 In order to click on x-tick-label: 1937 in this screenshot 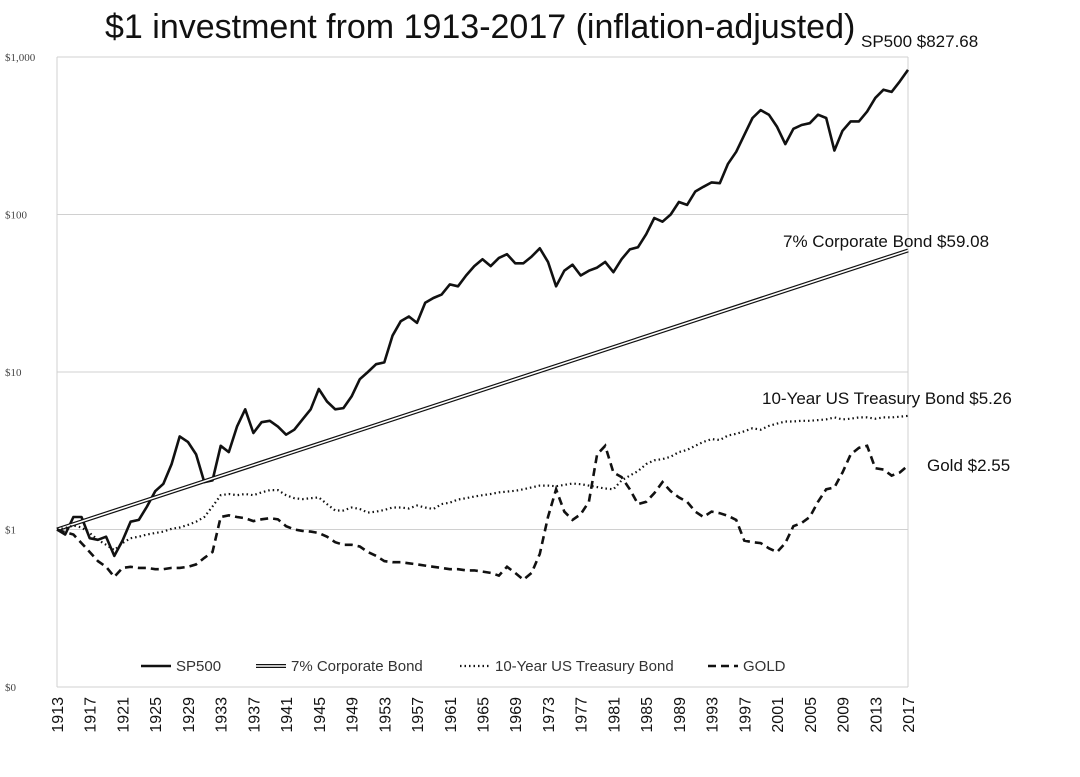, I will do `click(254, 715)`.